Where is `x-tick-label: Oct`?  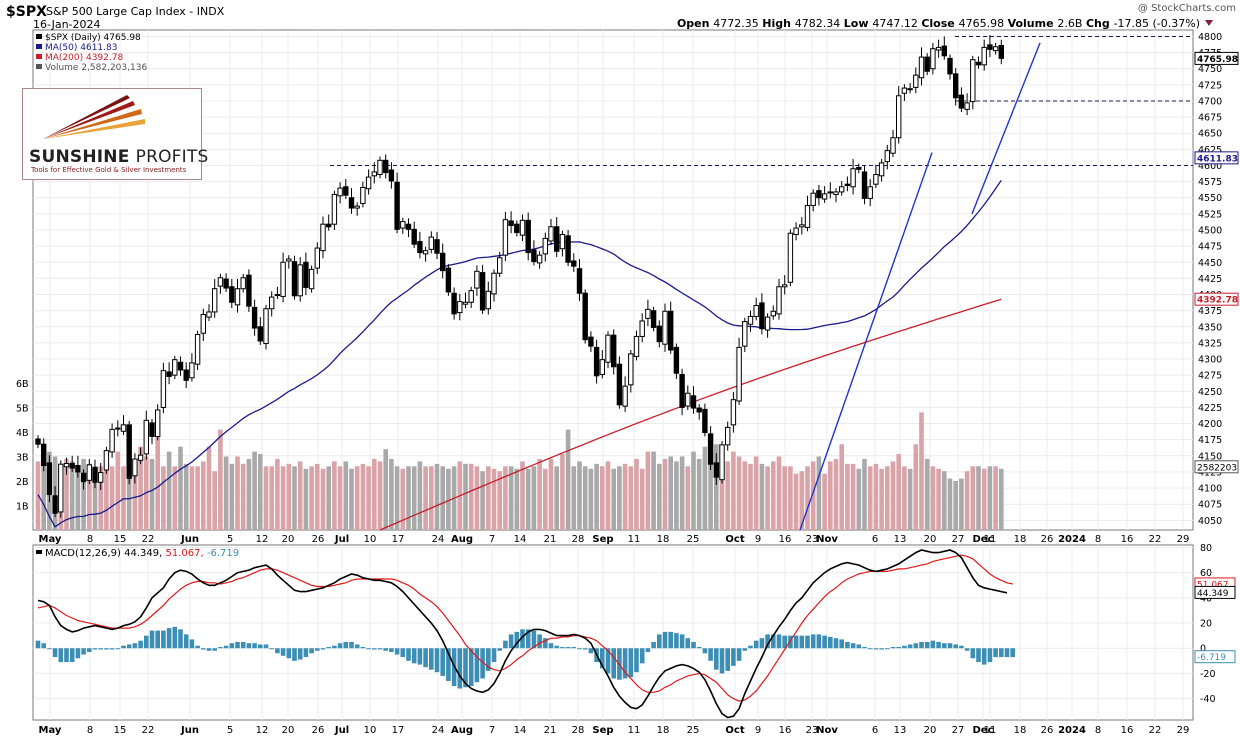 x-tick-label: Oct is located at coordinates (734, 730).